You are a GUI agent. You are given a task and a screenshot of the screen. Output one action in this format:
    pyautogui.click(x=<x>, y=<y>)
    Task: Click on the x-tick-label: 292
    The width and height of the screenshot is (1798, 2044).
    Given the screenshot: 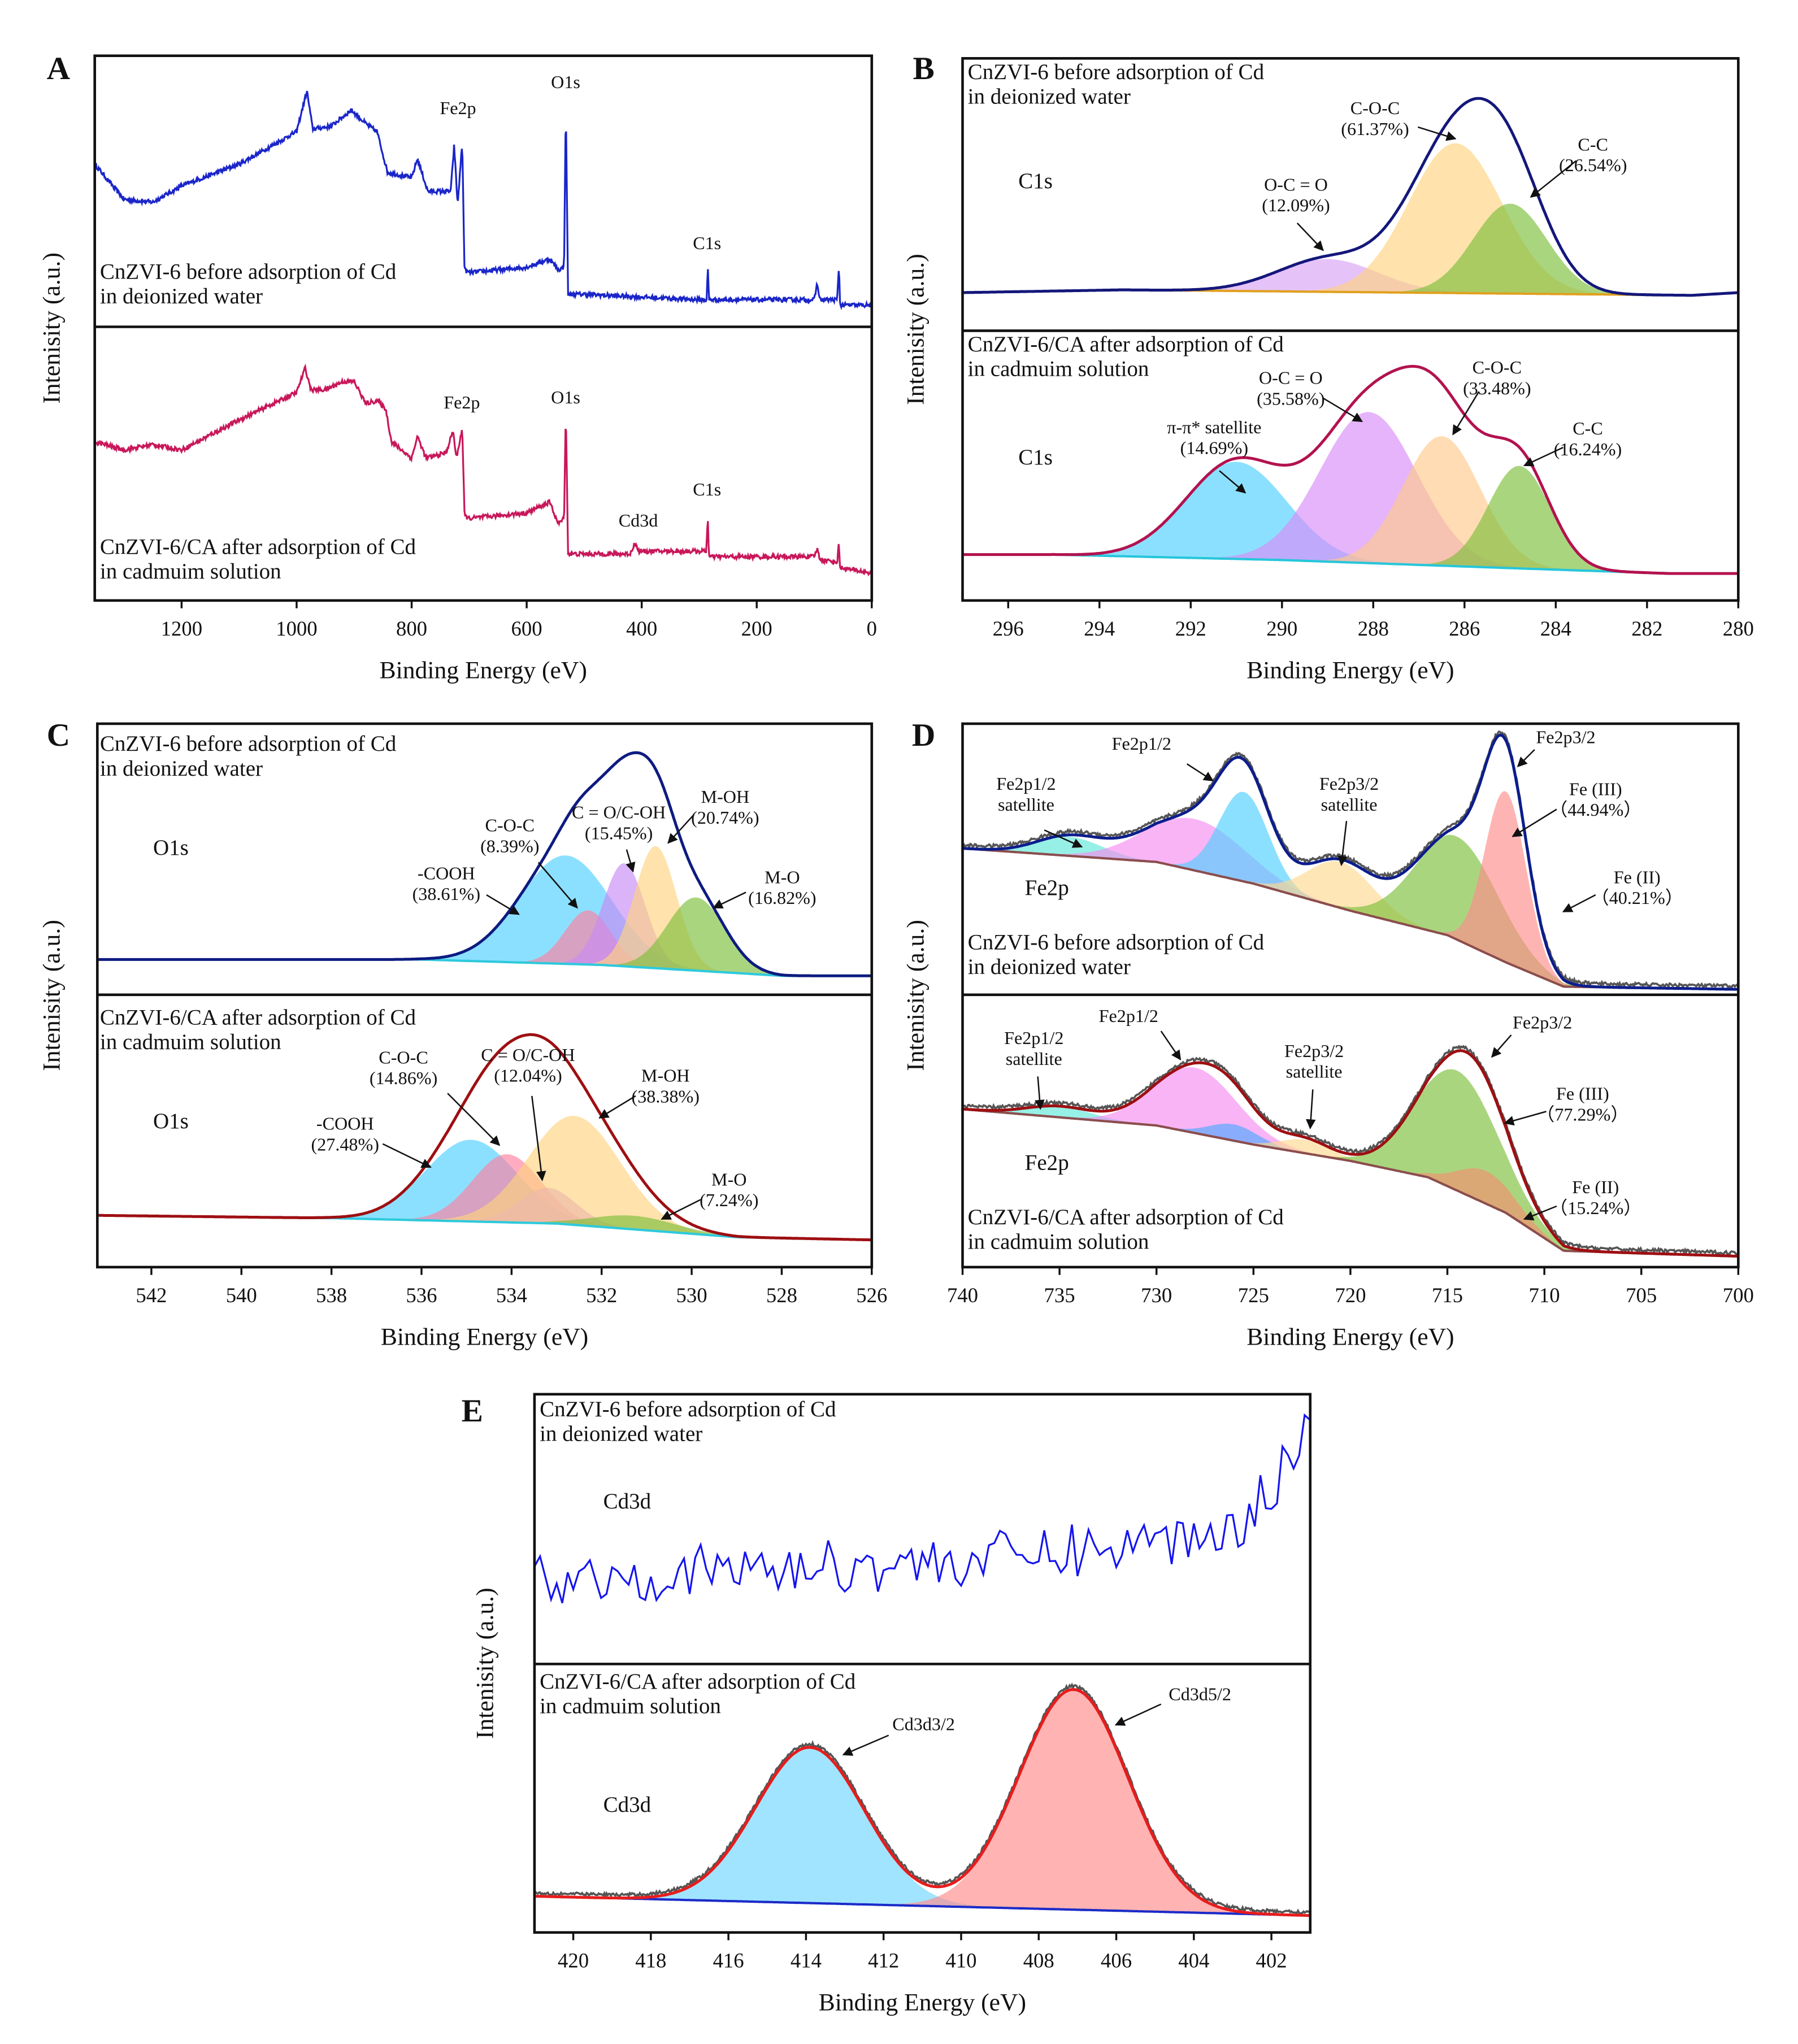 What is the action you would take?
    pyautogui.click(x=1190, y=628)
    